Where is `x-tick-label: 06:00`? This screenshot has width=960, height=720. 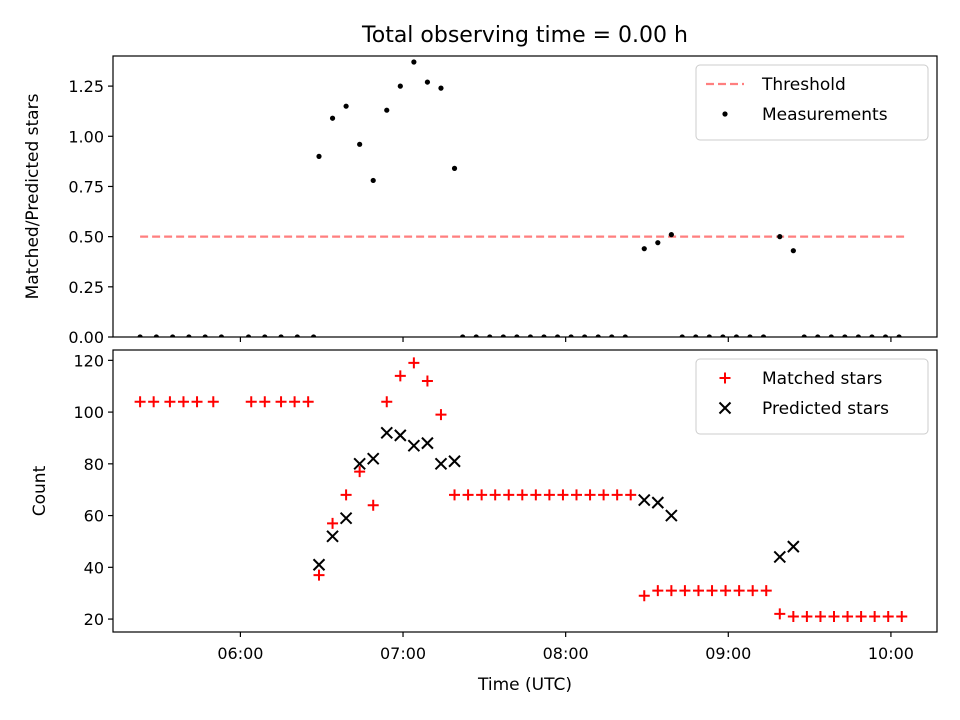 x-tick-label: 06:00 is located at coordinates (240, 653).